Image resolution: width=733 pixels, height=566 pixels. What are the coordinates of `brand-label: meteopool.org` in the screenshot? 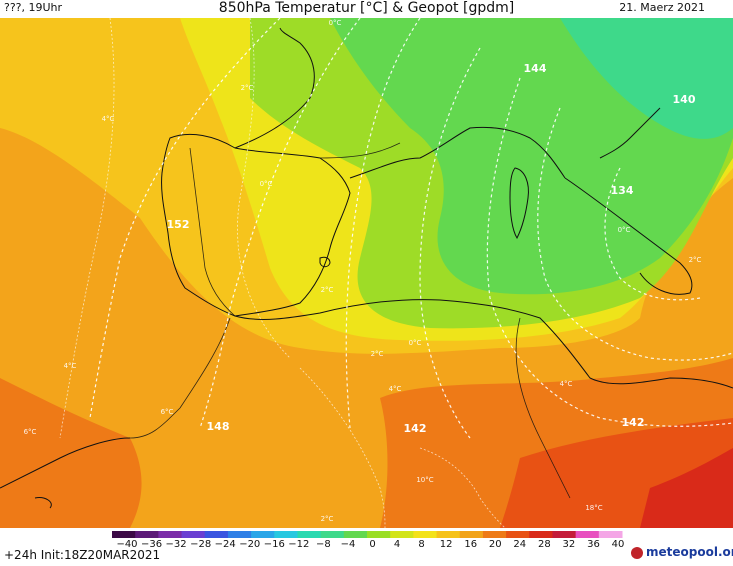 It's located at (689, 552).